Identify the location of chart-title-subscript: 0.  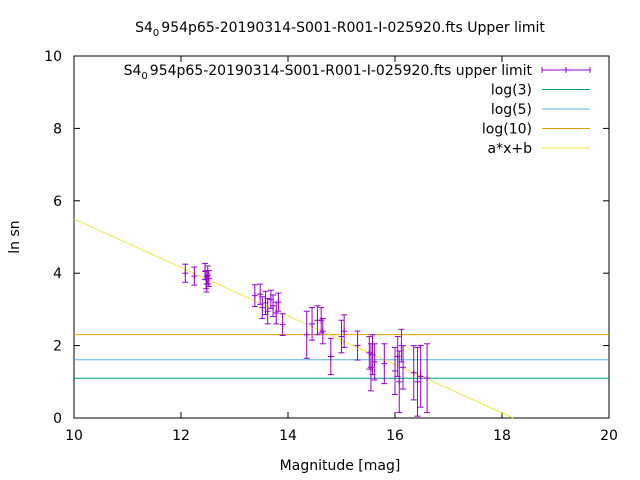
(156, 33).